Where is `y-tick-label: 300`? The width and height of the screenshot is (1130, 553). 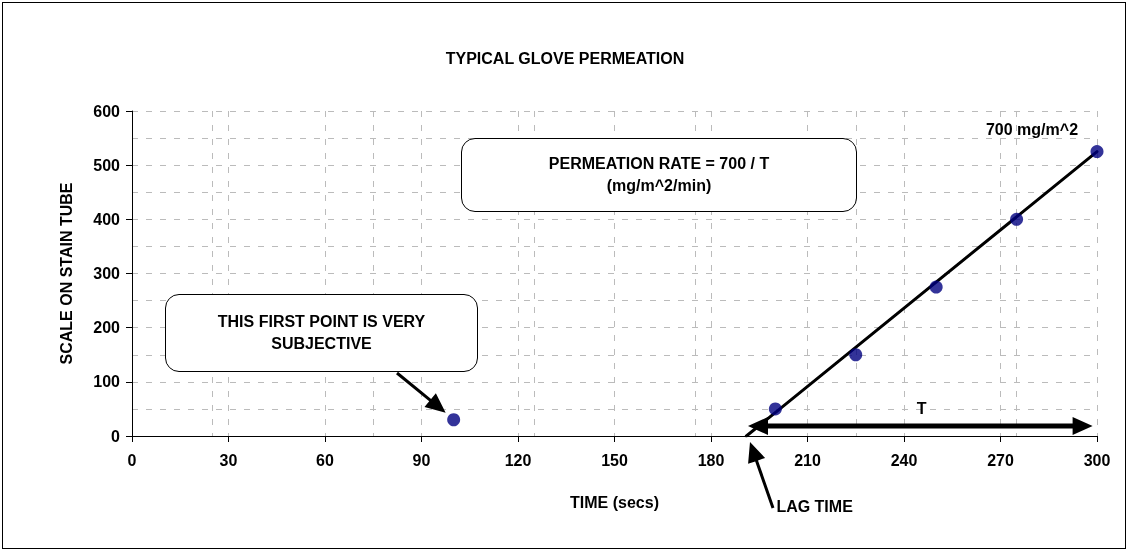
y-tick-label: 300 is located at coordinates (107, 273).